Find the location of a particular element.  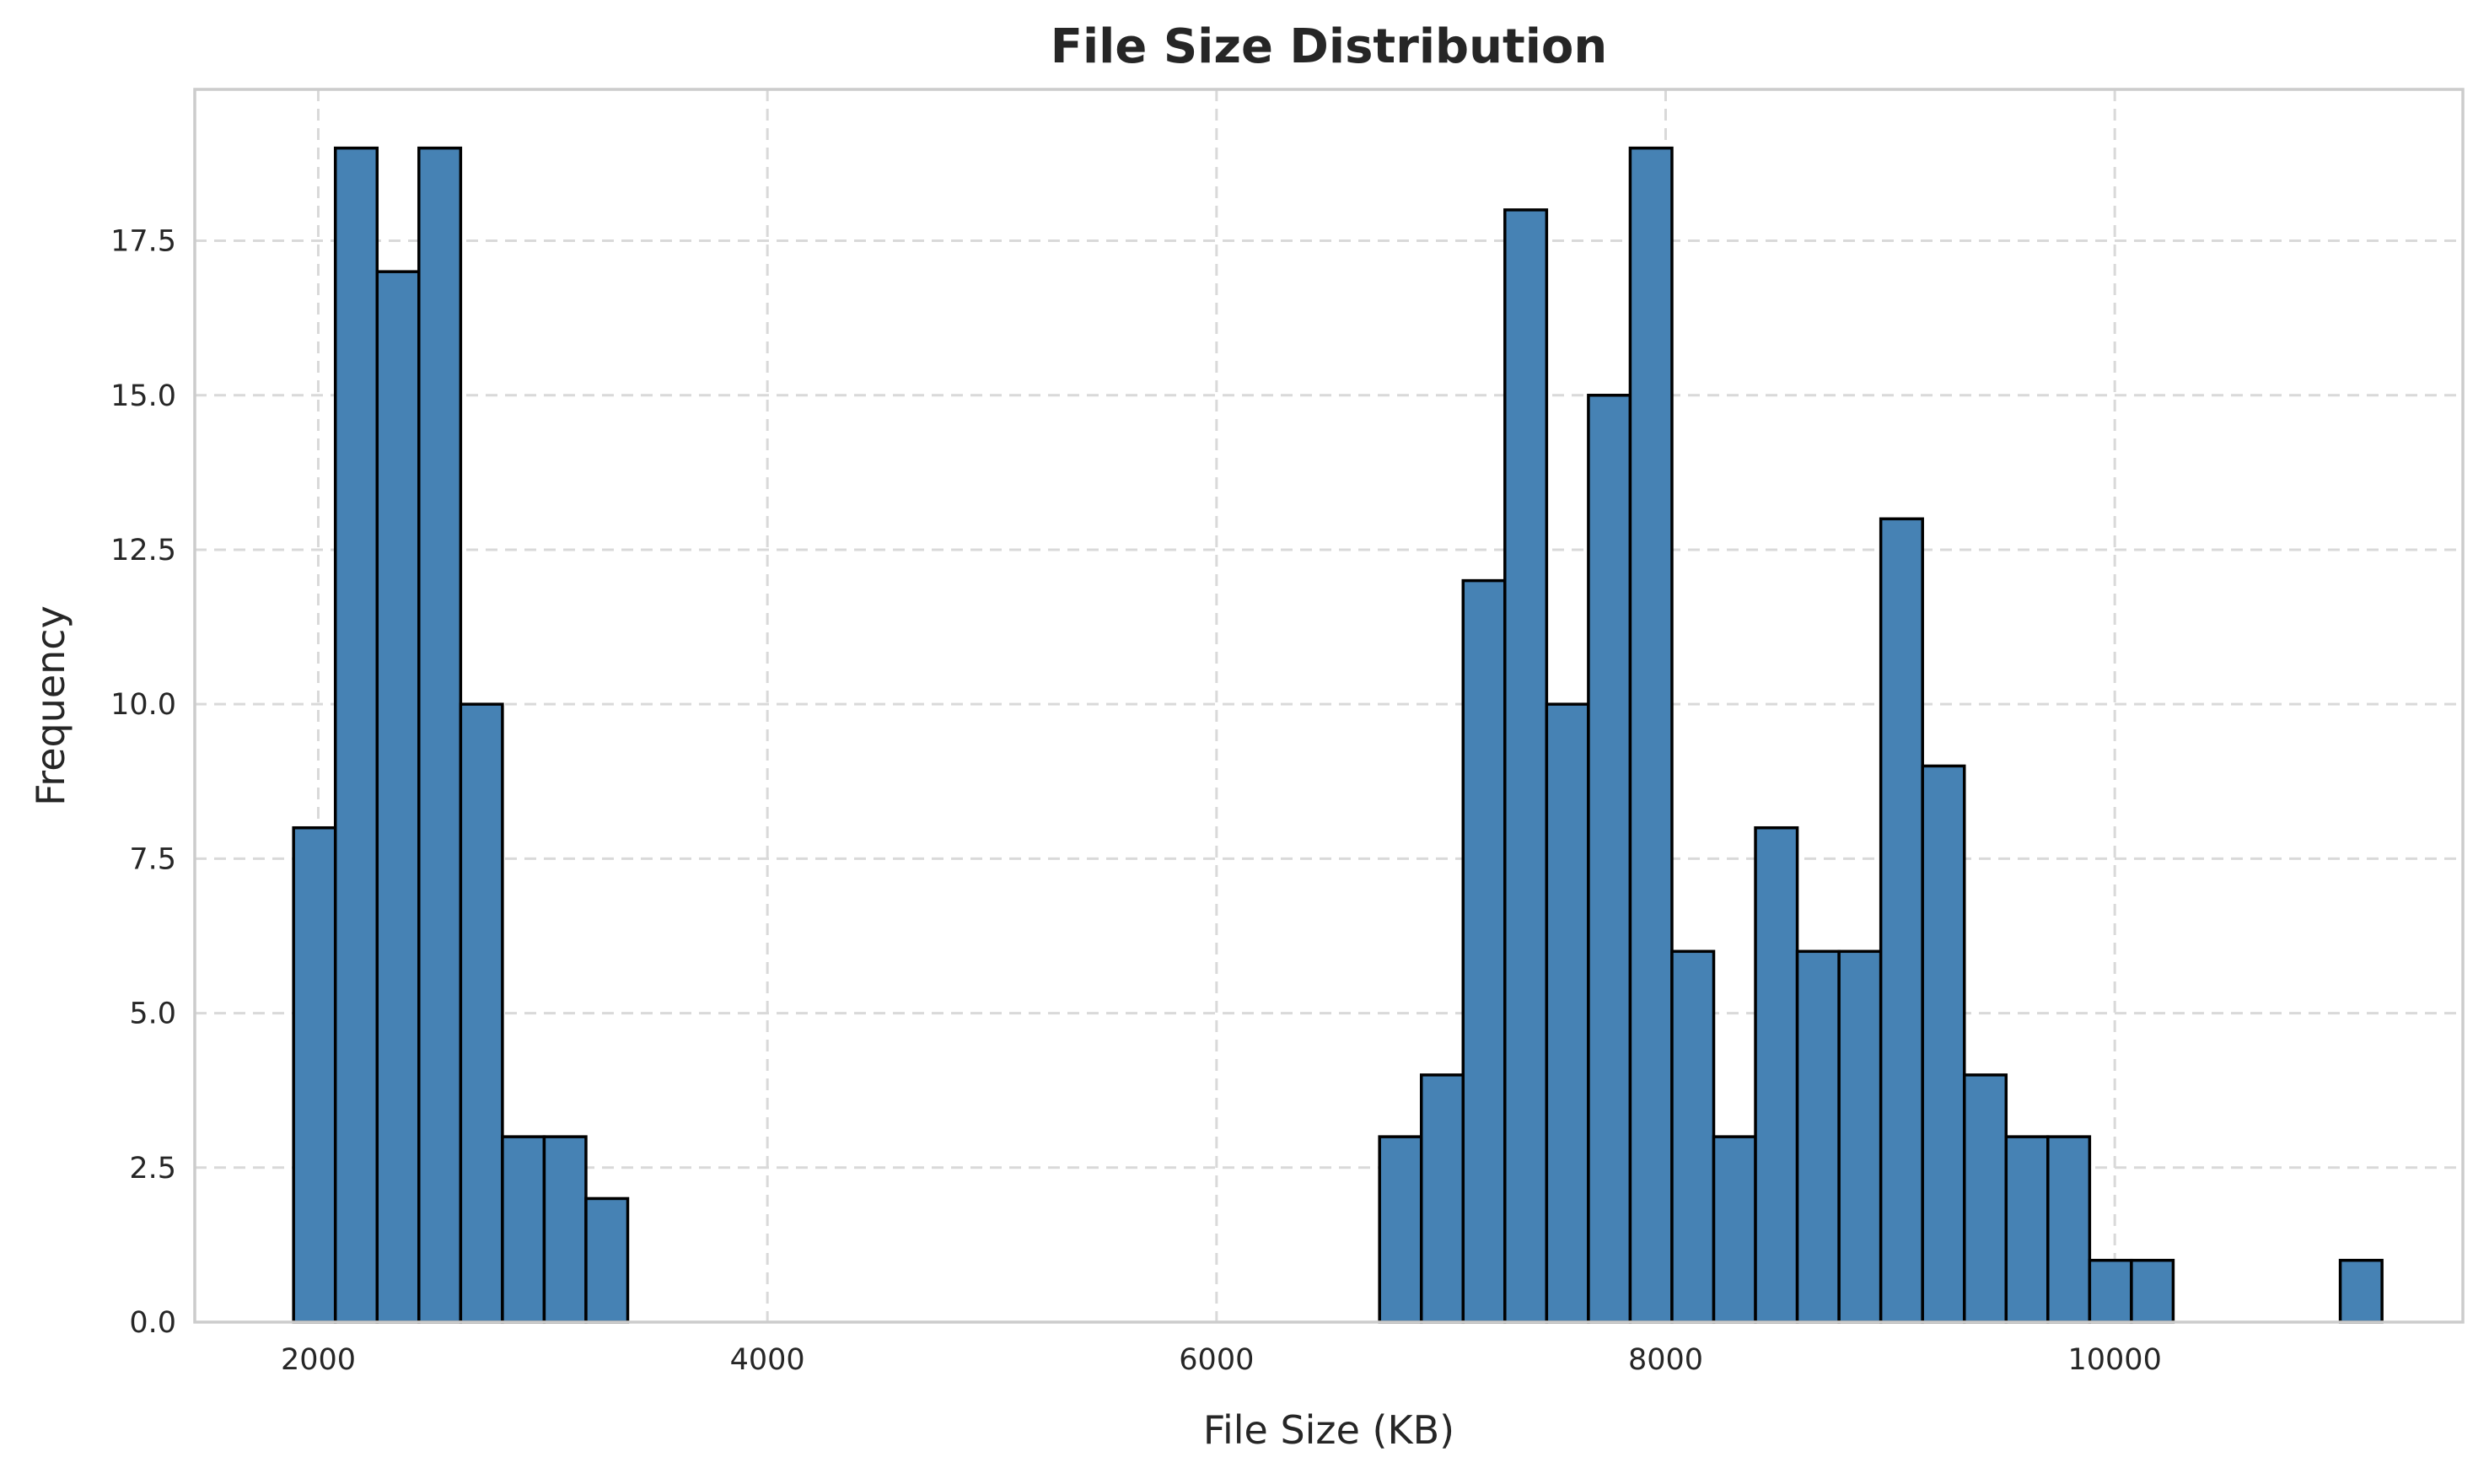

x-tick-label: 8000 is located at coordinates (1665, 1360).